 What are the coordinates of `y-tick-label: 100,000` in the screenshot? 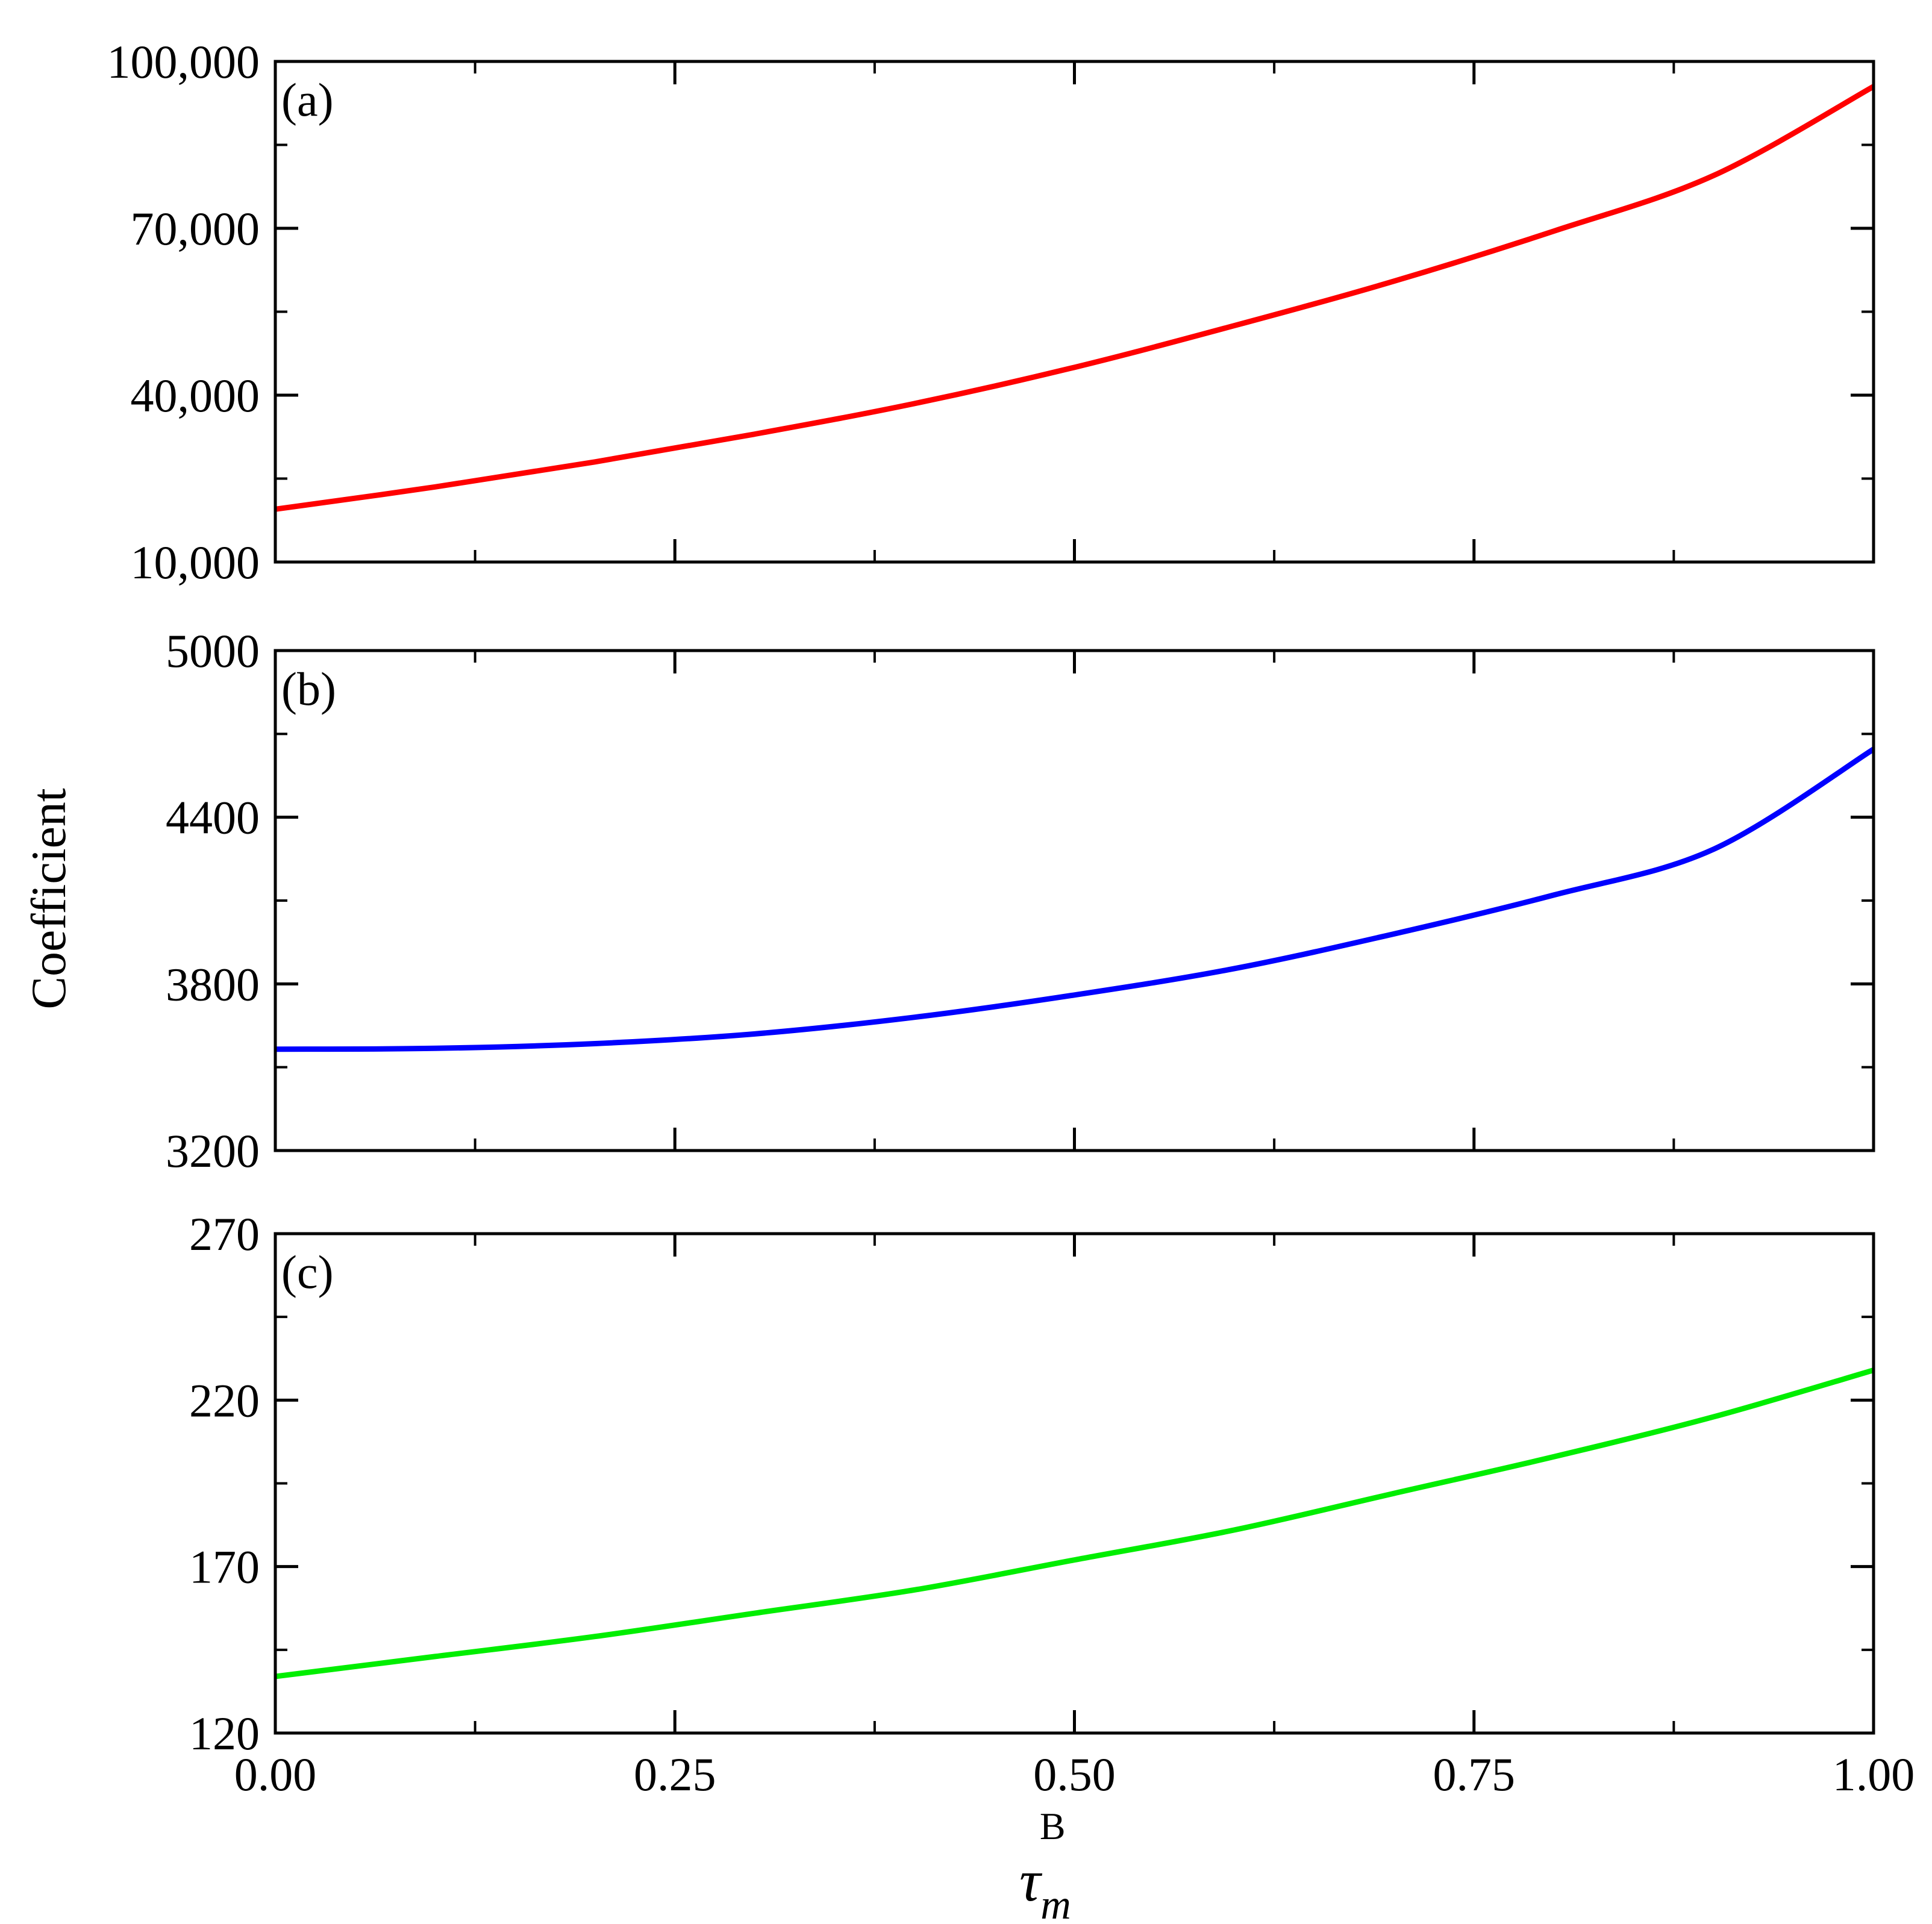 It's located at (183, 62).